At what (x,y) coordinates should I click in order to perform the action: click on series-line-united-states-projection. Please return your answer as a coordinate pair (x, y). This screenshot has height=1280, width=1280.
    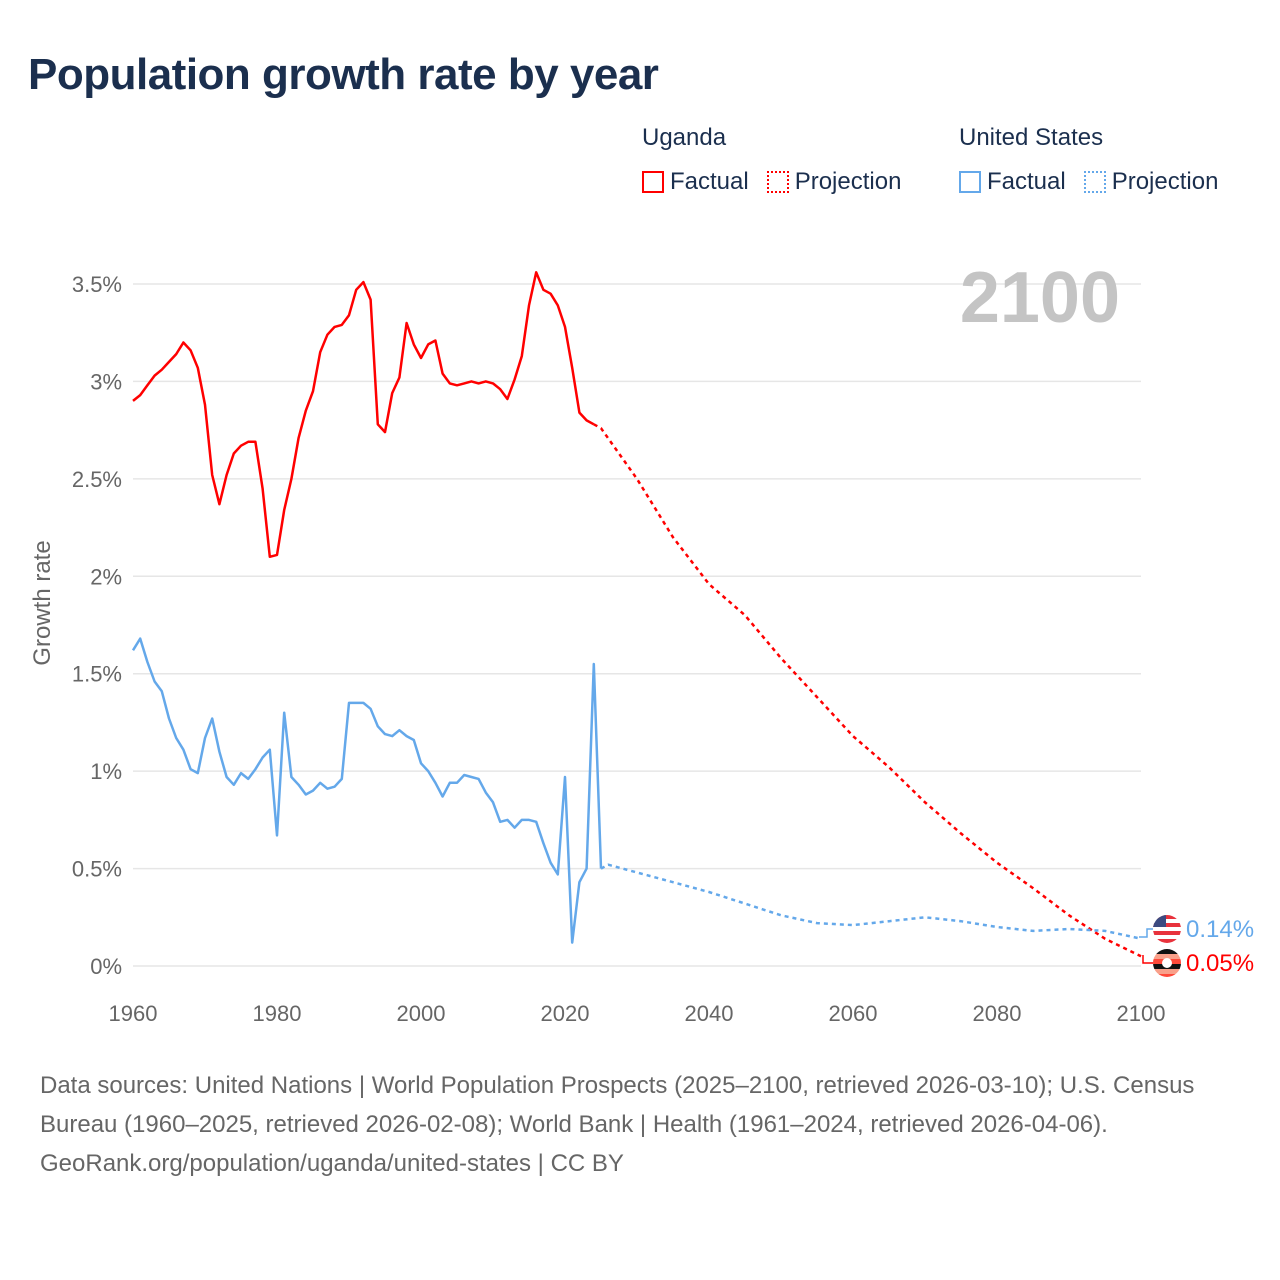
    Looking at the image, I should click on (871, 901).